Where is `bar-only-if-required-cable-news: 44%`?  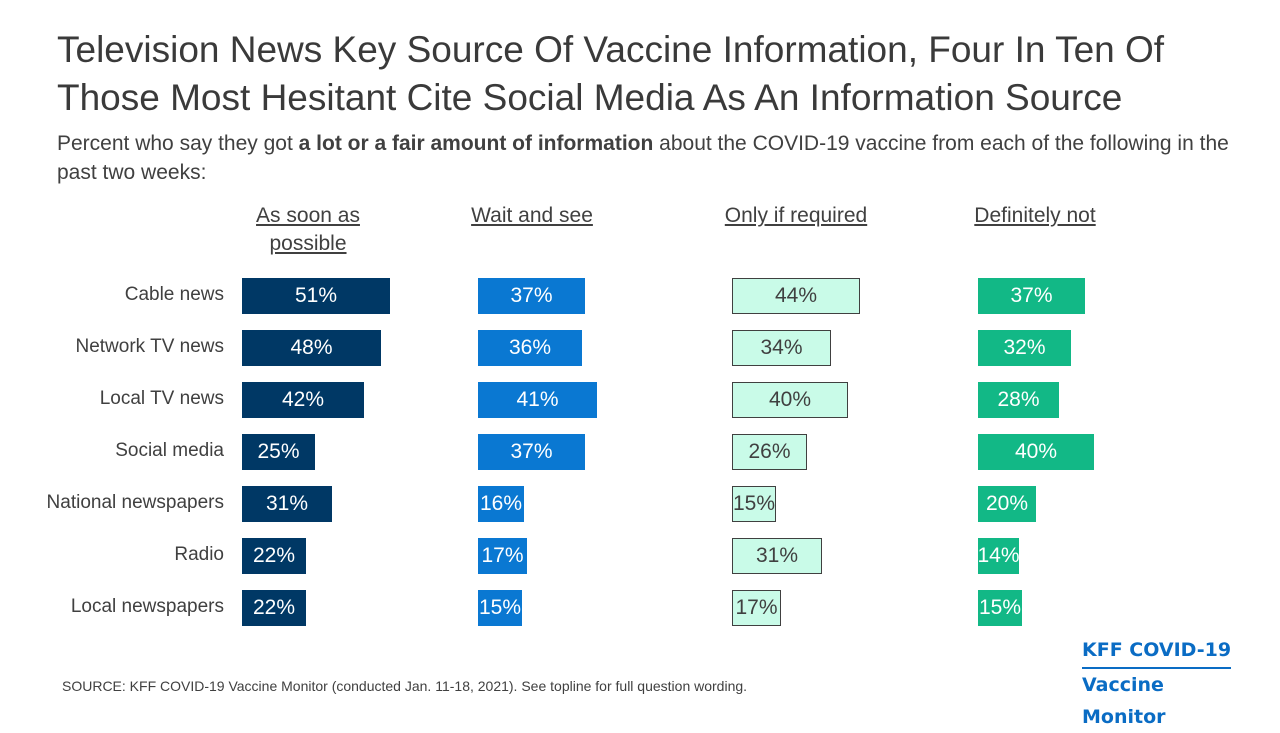
bar-only-if-required-cable-news: 44% is located at coordinates (796, 296).